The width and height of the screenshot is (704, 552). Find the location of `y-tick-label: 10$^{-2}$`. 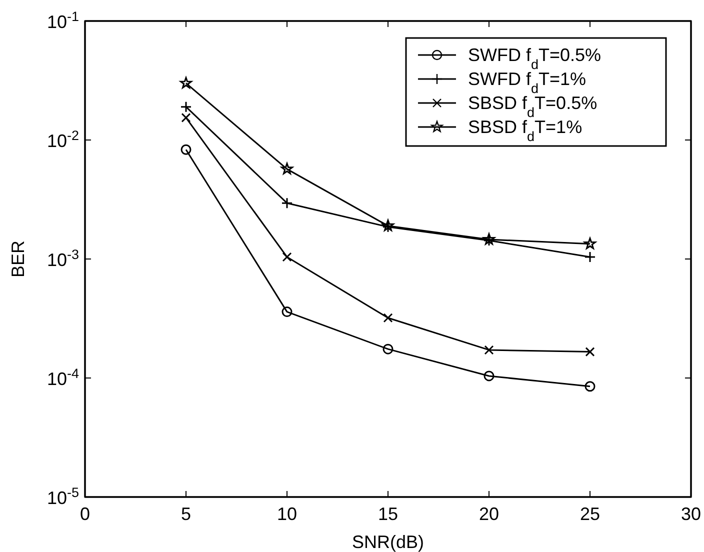

y-tick-label: 10$^{-2}$ is located at coordinates (62, 140).